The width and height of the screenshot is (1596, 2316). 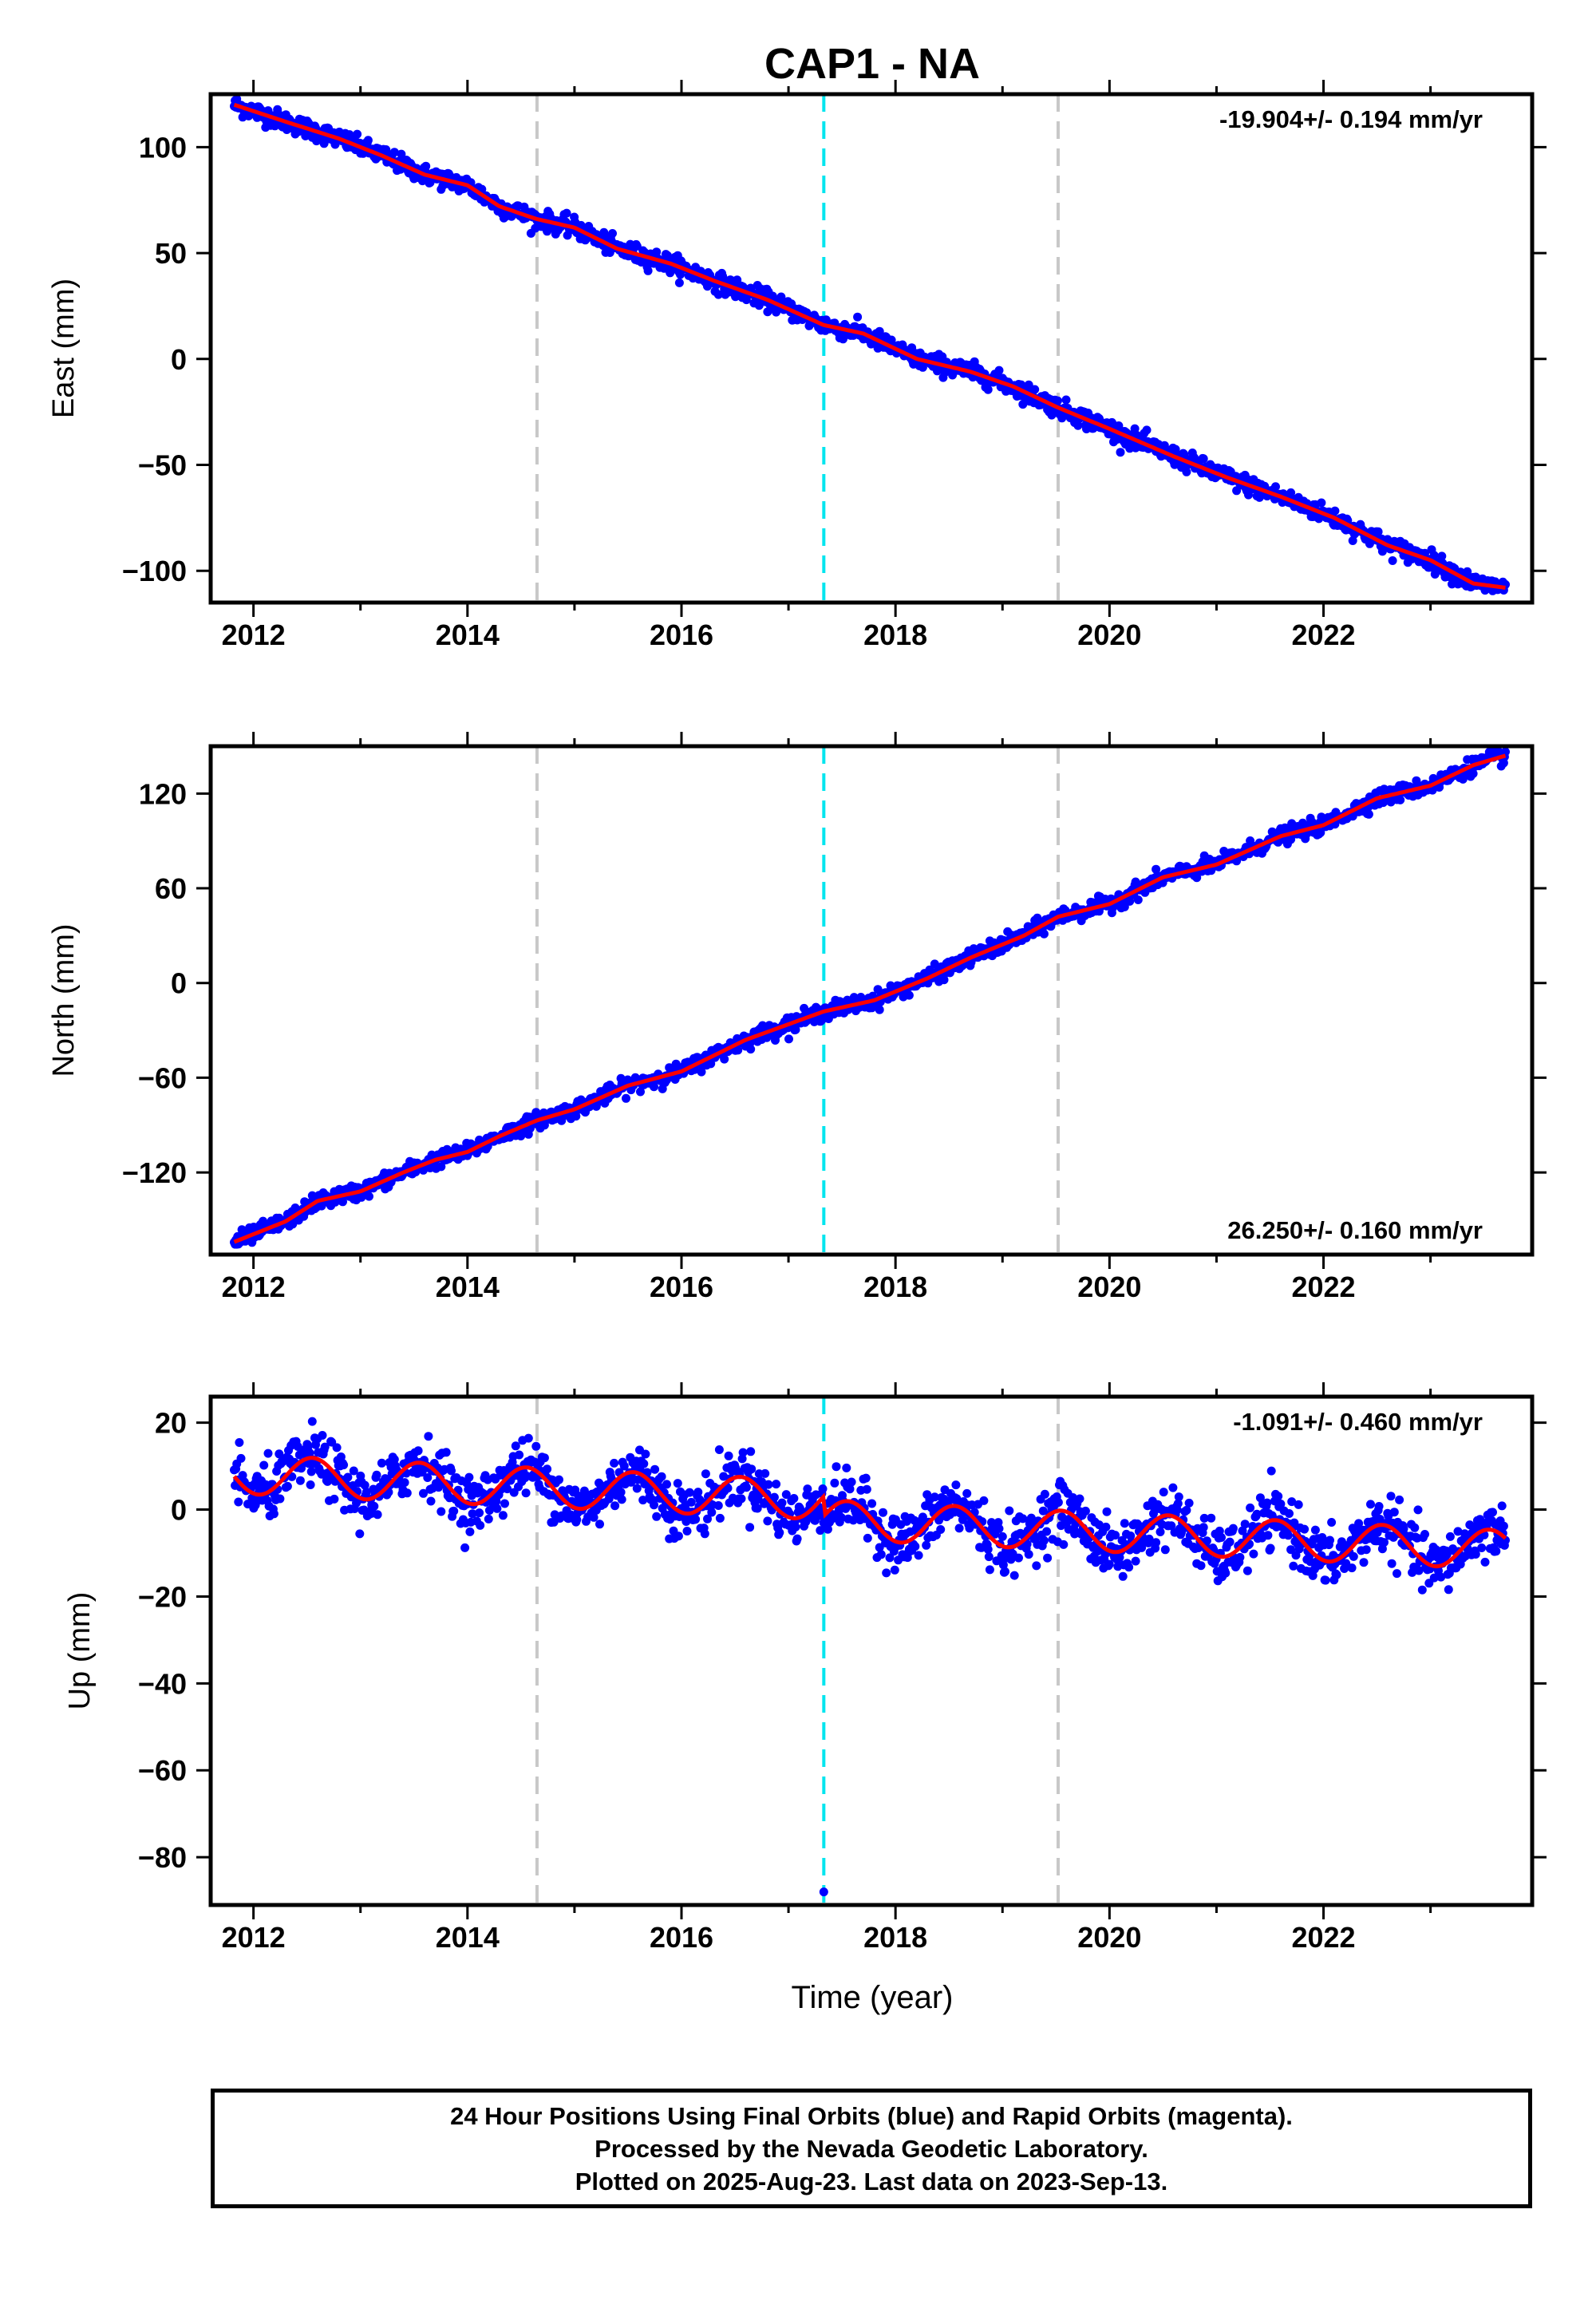 I want to click on y-tick-label: −80, so click(x=162, y=1857).